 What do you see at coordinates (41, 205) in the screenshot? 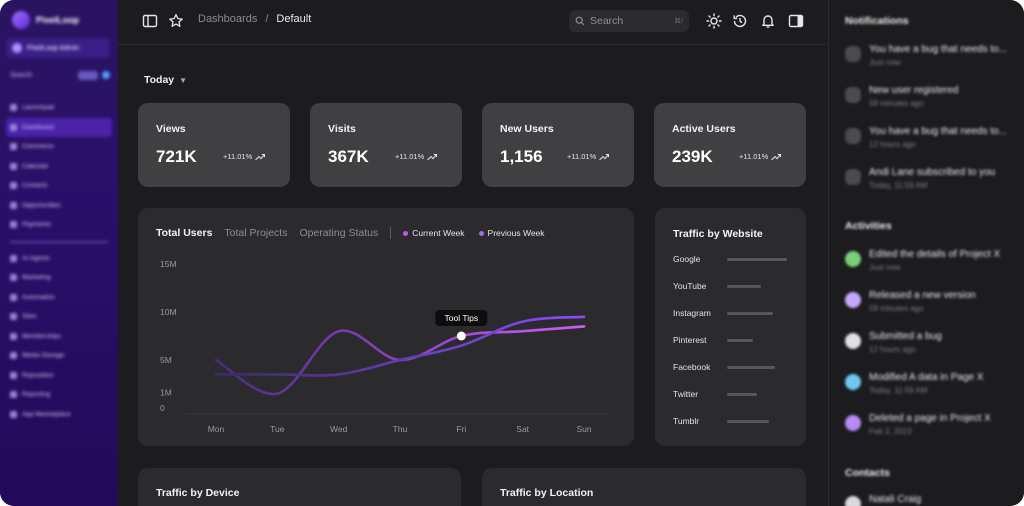
I see `sidebar-item-label: Opportunities` at bounding box center [41, 205].